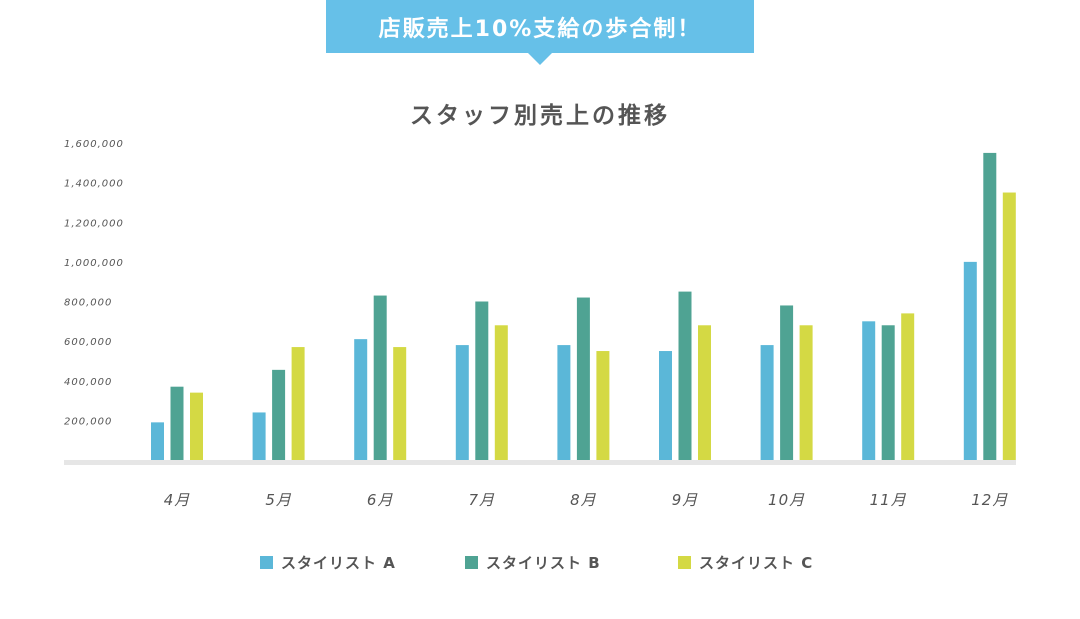  Describe the element at coordinates (94, 144) in the screenshot. I see `y-tick-label: 1,600,000` at that location.